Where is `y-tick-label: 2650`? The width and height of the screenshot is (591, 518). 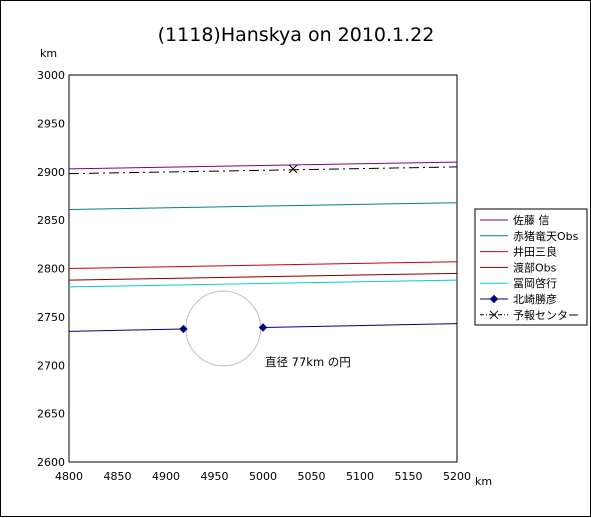
y-tick-label: 2650 is located at coordinates (51, 414).